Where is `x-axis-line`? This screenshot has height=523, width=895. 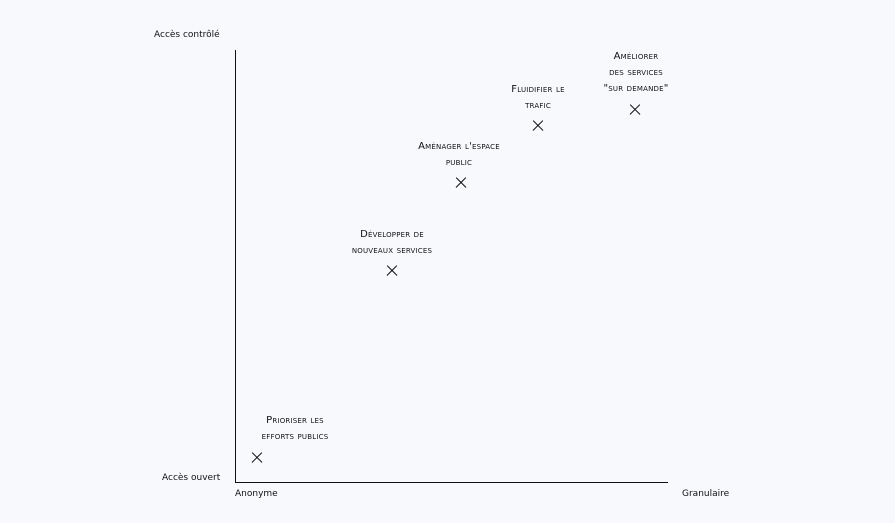
x-axis-line is located at coordinates (451, 482).